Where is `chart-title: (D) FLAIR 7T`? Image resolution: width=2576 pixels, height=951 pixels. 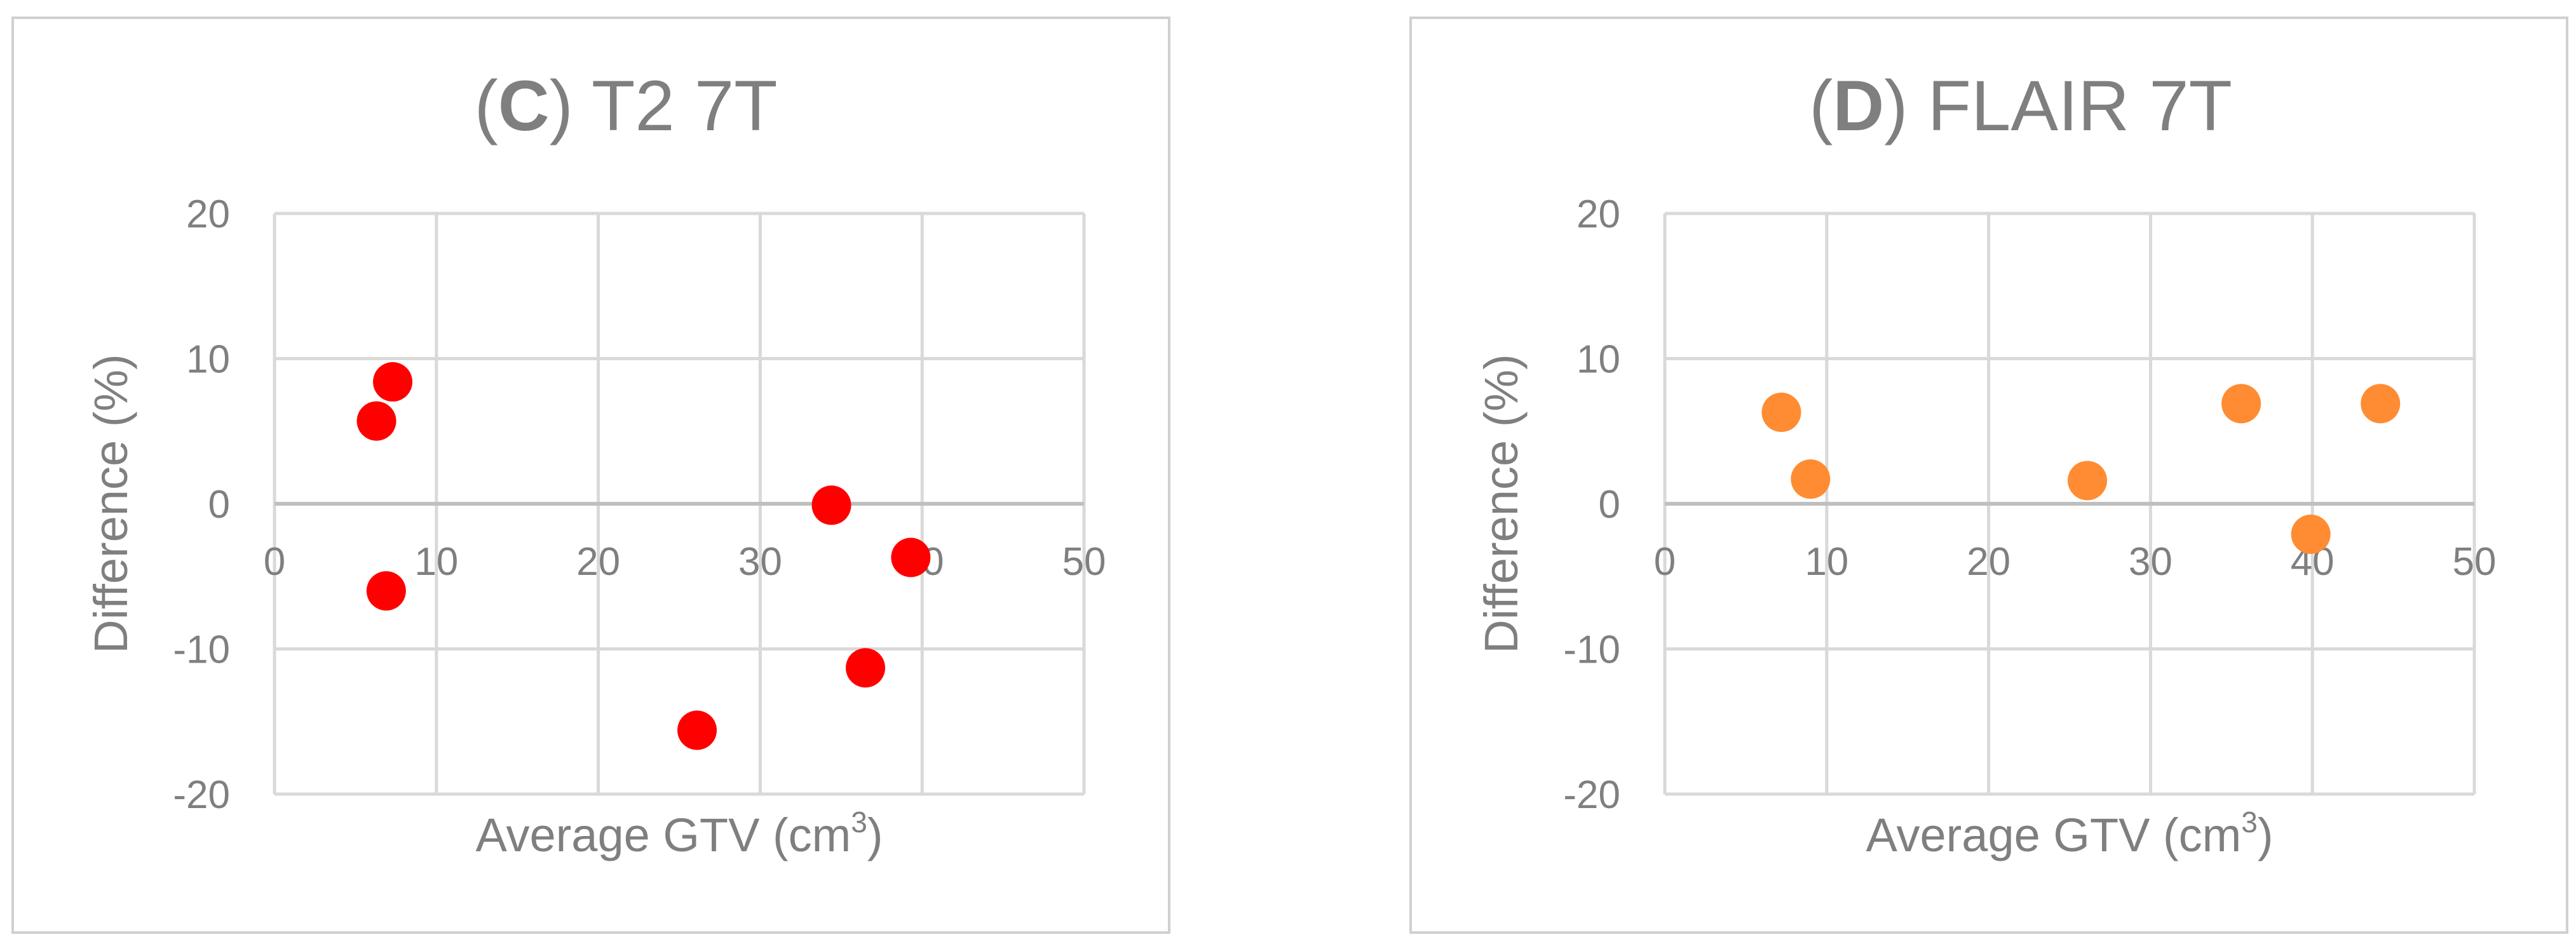 chart-title: (D) FLAIR 7T is located at coordinates (2020, 105).